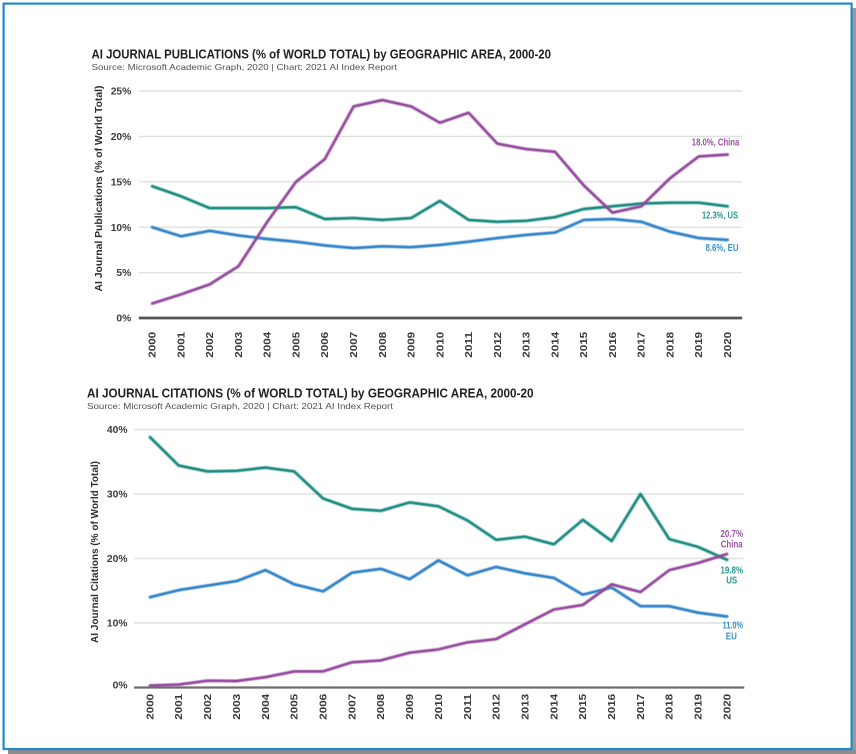 The width and height of the screenshot is (856, 754). Describe the element at coordinates (95, 552) in the screenshot. I see `svg-text:AI Journal Citations (% of Wor: AI Journal Citations (% of World Total)` at that location.